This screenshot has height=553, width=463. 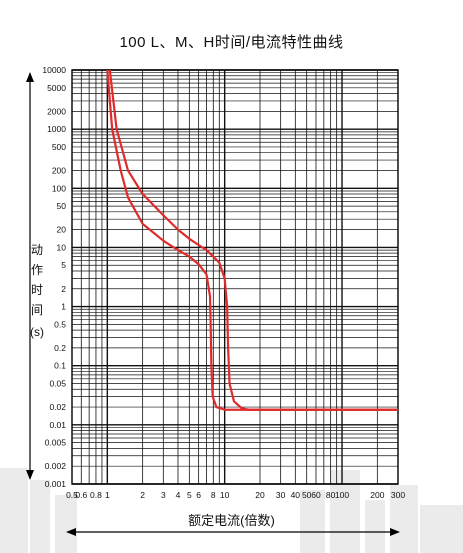 What do you see at coordinates (63, 307) in the screenshot?
I see `y-tick-label: 1` at bounding box center [63, 307].